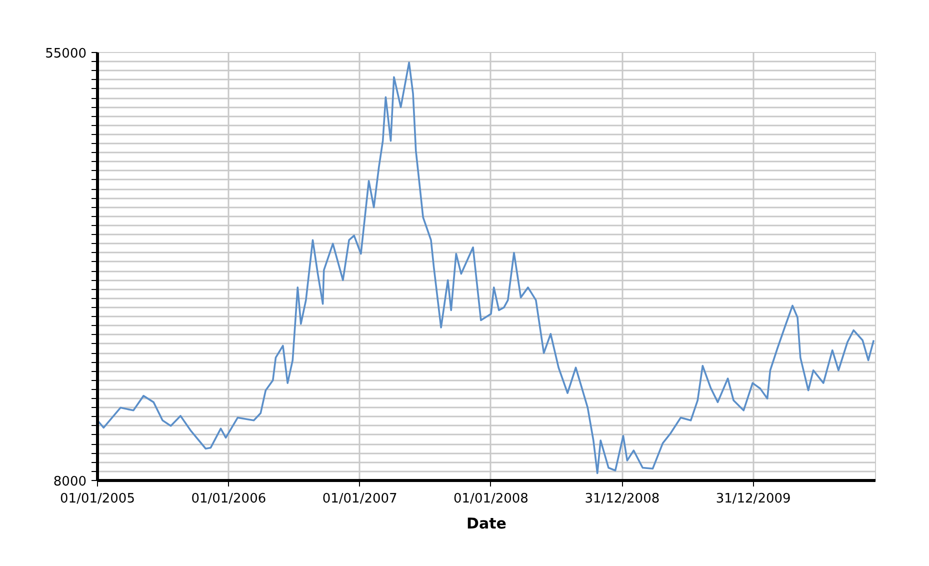  I want to click on x-tick-label: 31/12/2009, so click(753, 499).